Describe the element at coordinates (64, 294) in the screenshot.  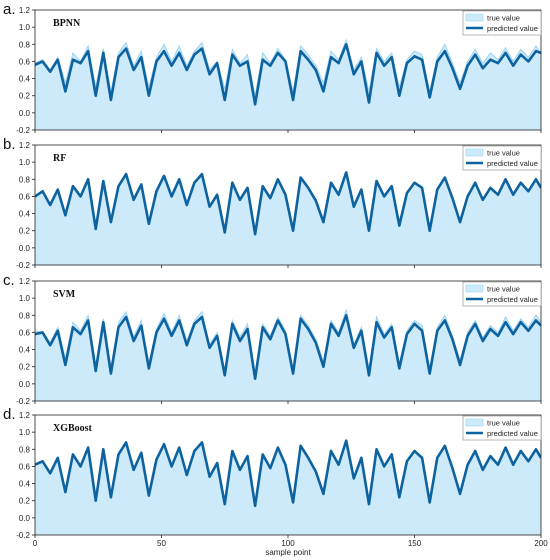
I see `model-title: SVM` at that location.